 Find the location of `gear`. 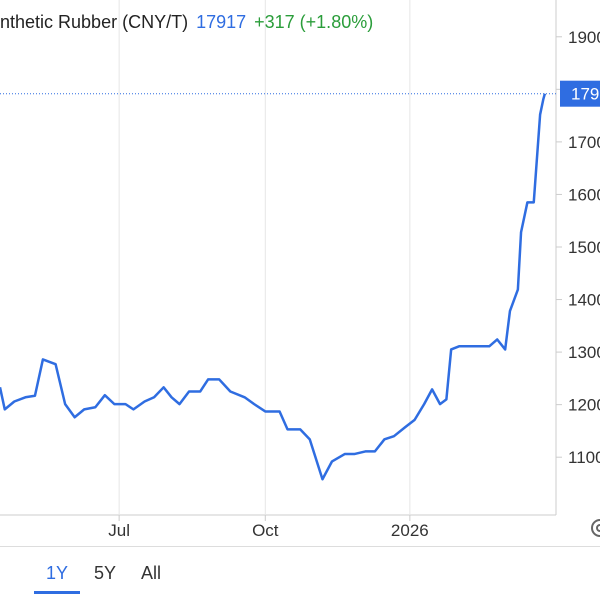

gear is located at coordinates (595, 528).